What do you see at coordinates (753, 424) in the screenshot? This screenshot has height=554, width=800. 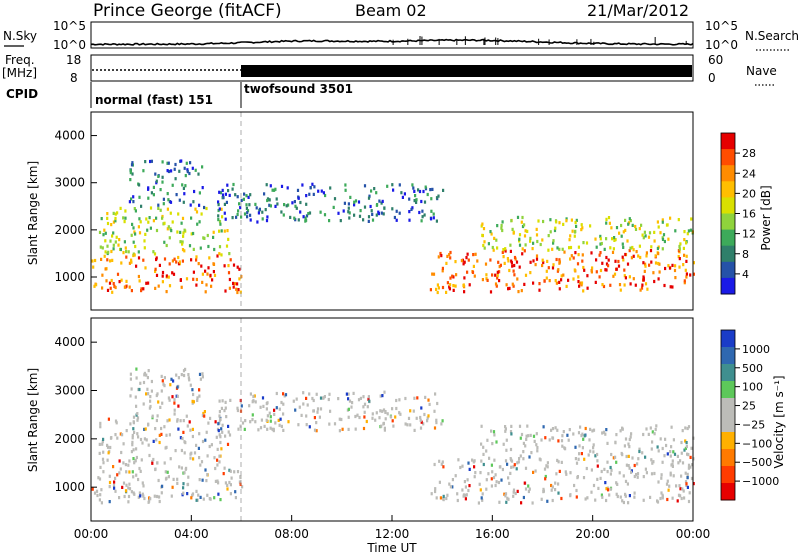 I see `colorbar-tick-label: −25` at bounding box center [753, 424].